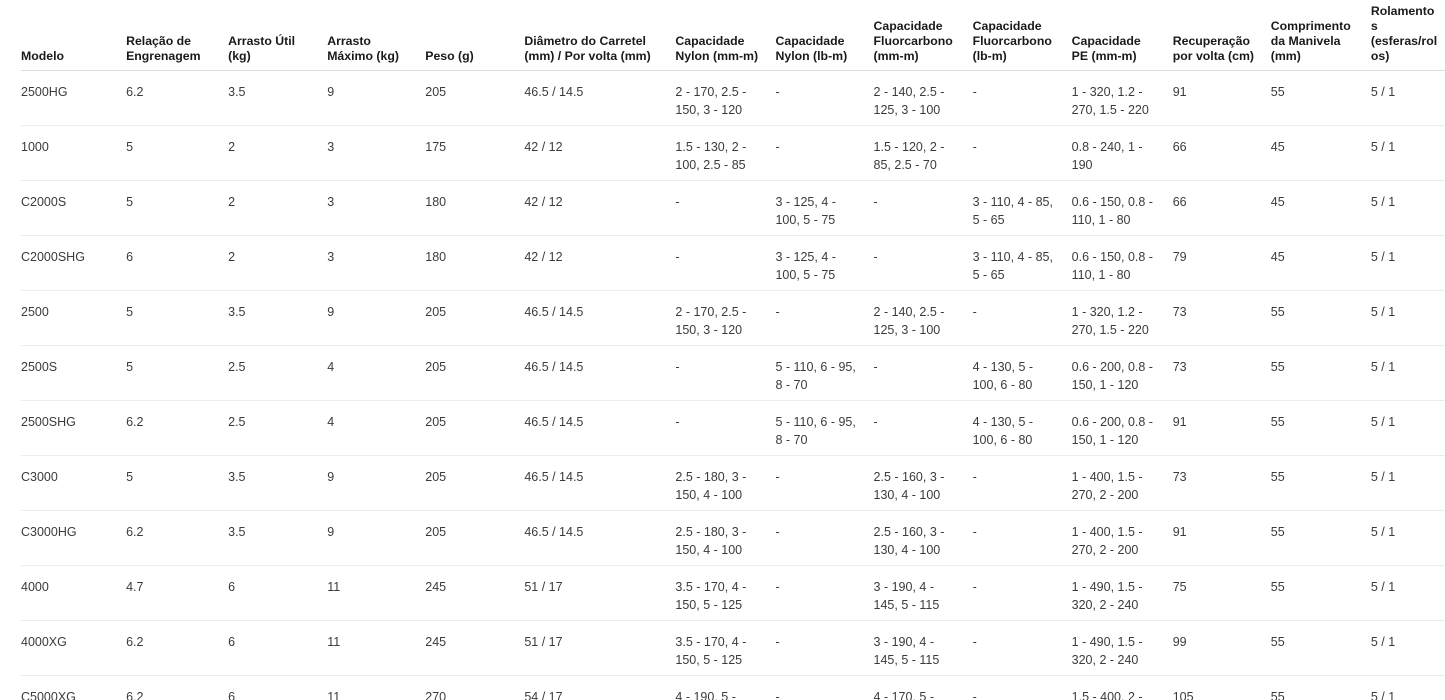  I want to click on table-cell: 79, so click(1221, 263).